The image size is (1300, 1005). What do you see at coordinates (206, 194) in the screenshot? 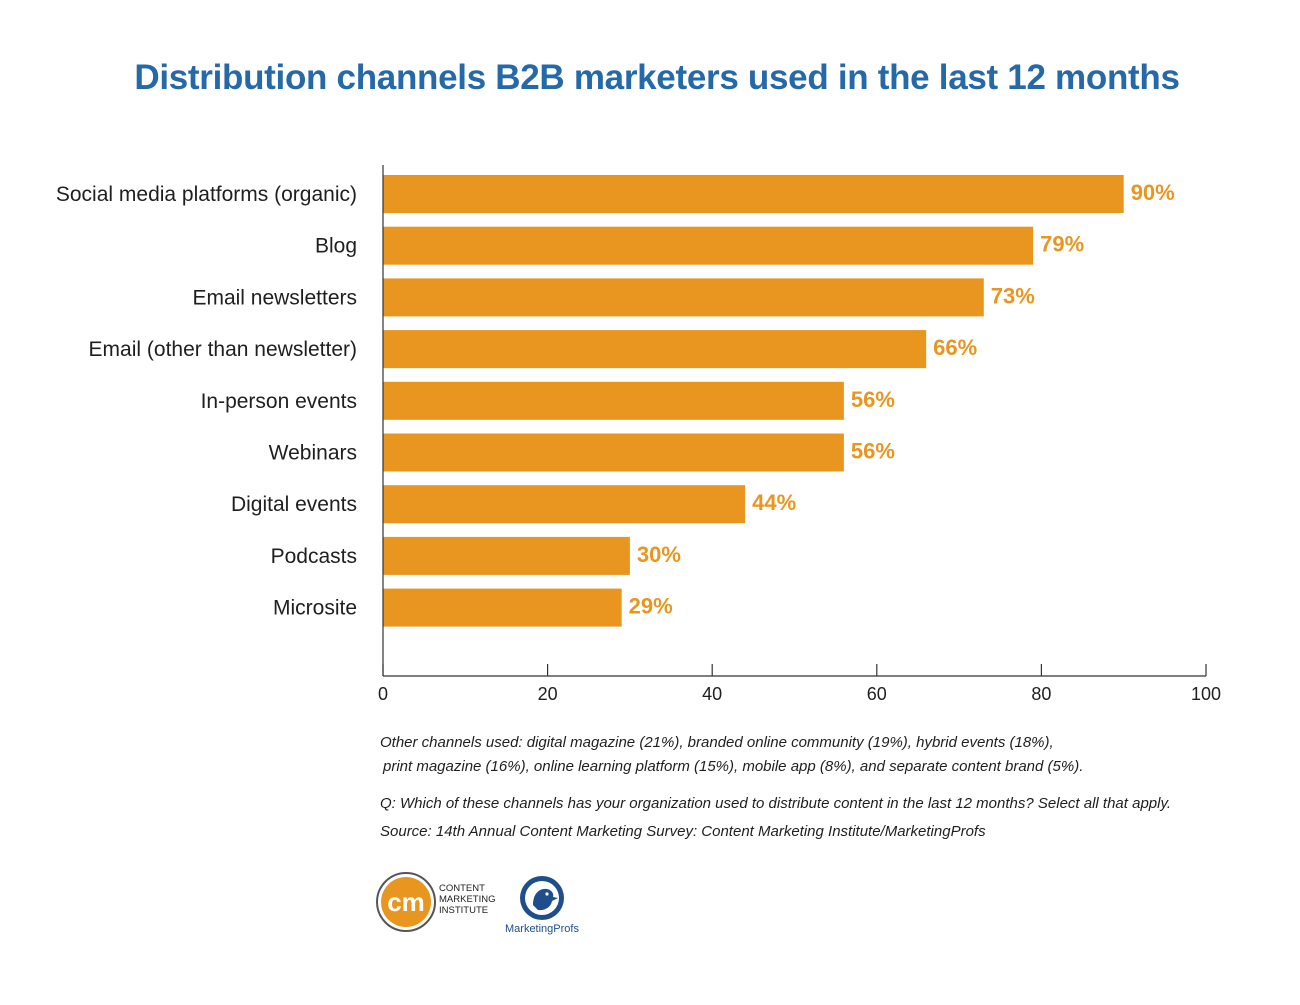
I see `category-label-1: Social media platforms (organic)` at bounding box center [206, 194].